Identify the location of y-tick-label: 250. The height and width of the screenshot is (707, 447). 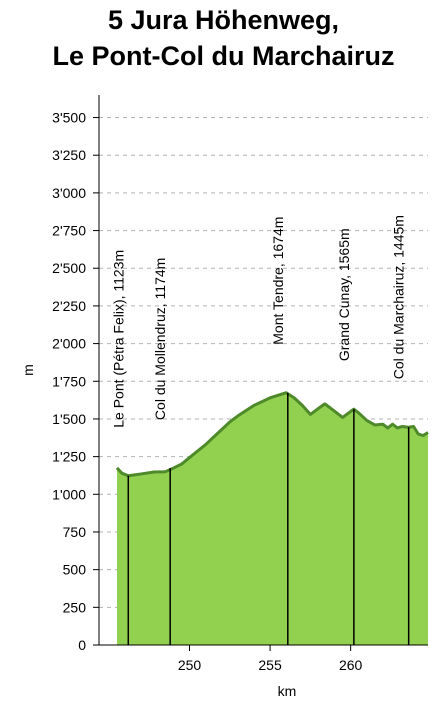
(75, 607).